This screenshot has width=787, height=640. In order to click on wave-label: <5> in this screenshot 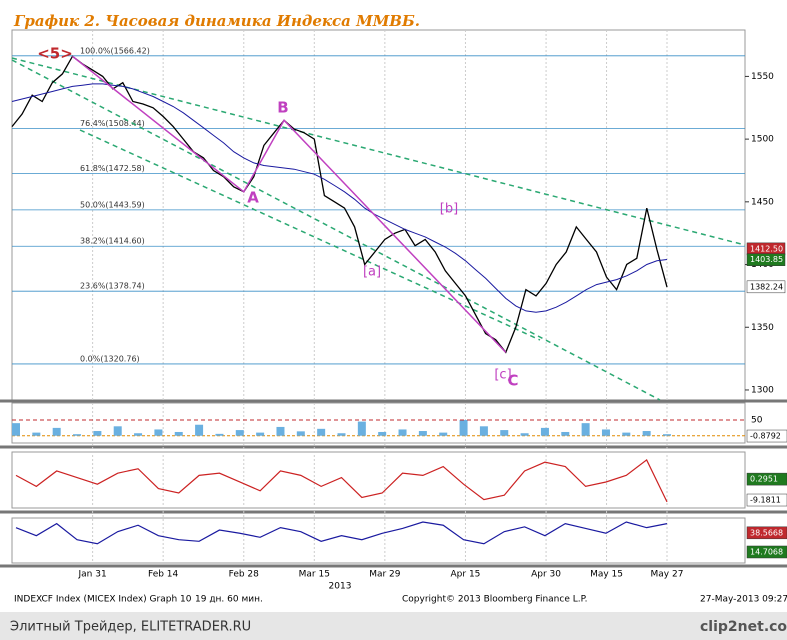, I will do `click(55, 54)`.